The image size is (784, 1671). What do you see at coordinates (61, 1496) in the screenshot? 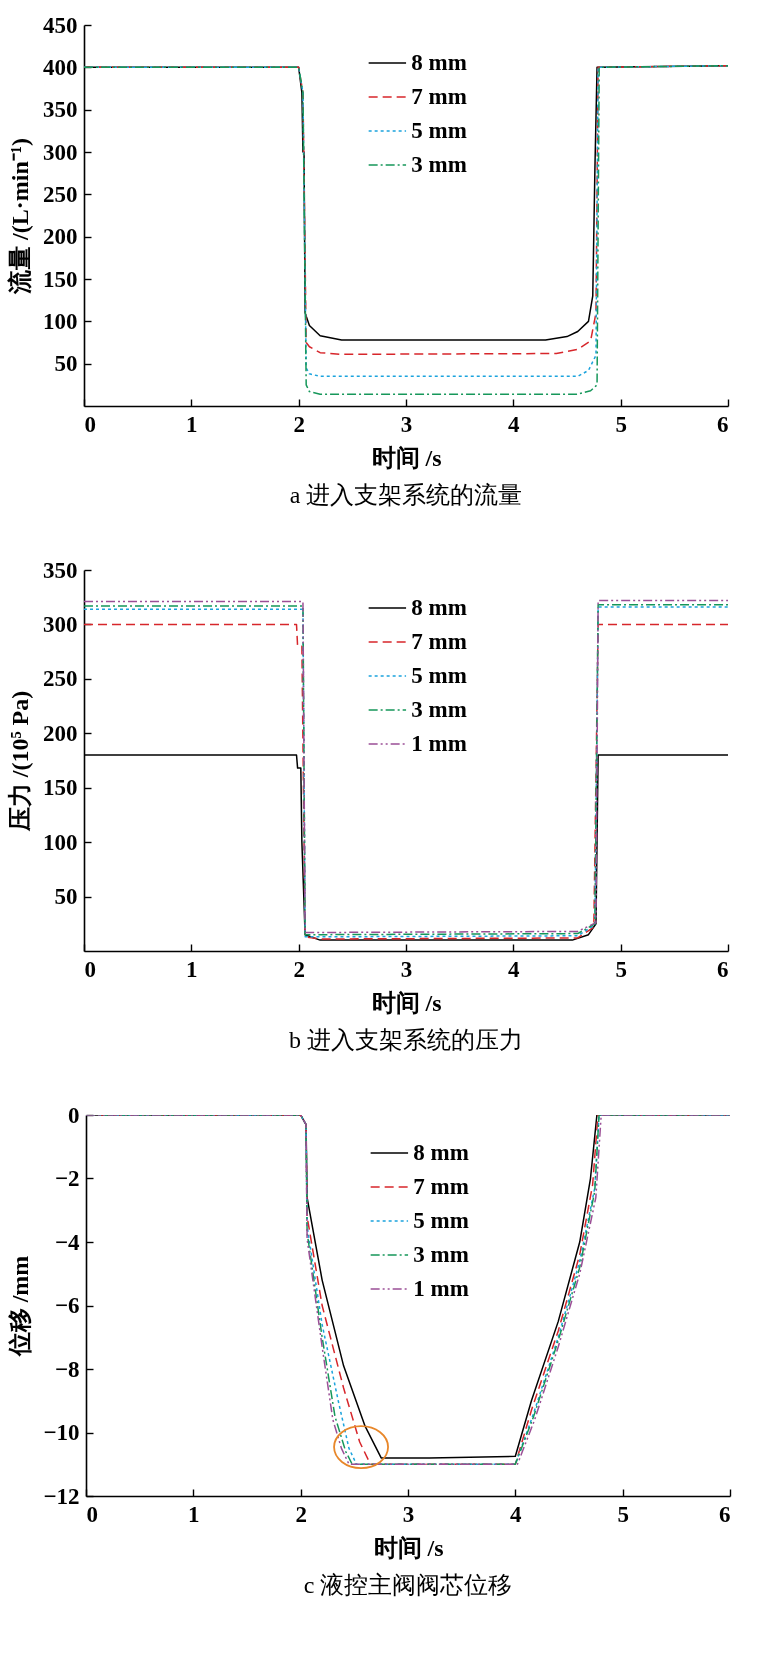
I see `y-tick-label: −12` at bounding box center [61, 1496].